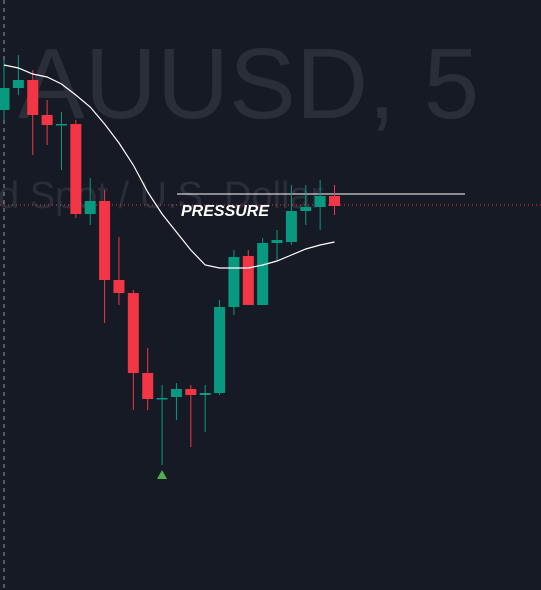 The height and width of the screenshot is (590, 541). Describe the element at coordinates (162, 196) in the screenshot. I see `watermark-subtitle: d Spot / U.S. Dollar` at that location.